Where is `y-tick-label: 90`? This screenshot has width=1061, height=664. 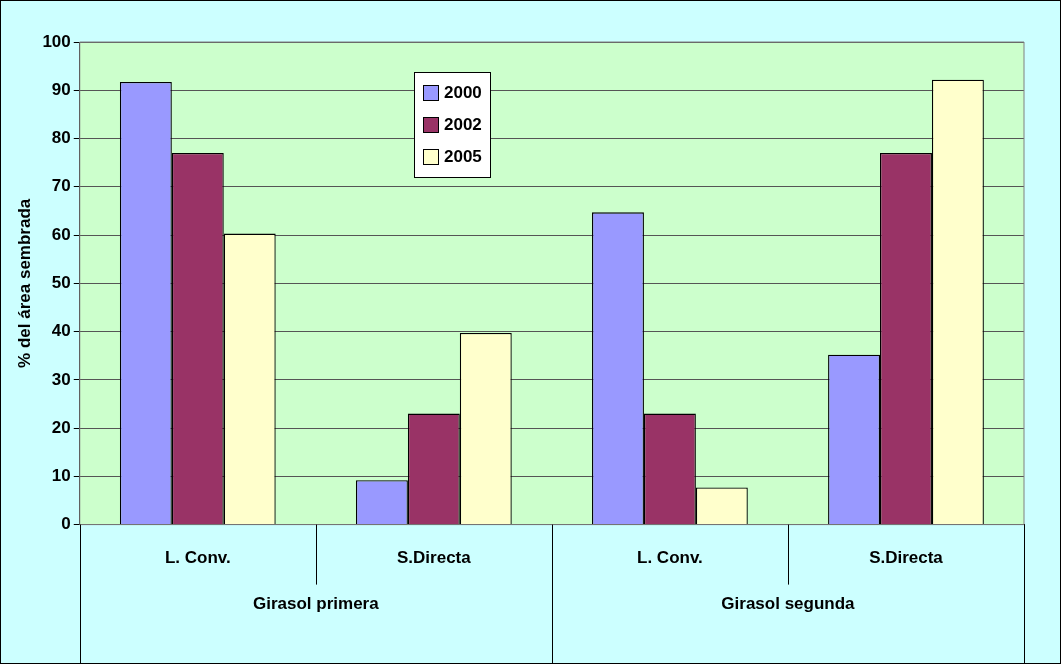
y-tick-label: 90 is located at coordinates (61, 89).